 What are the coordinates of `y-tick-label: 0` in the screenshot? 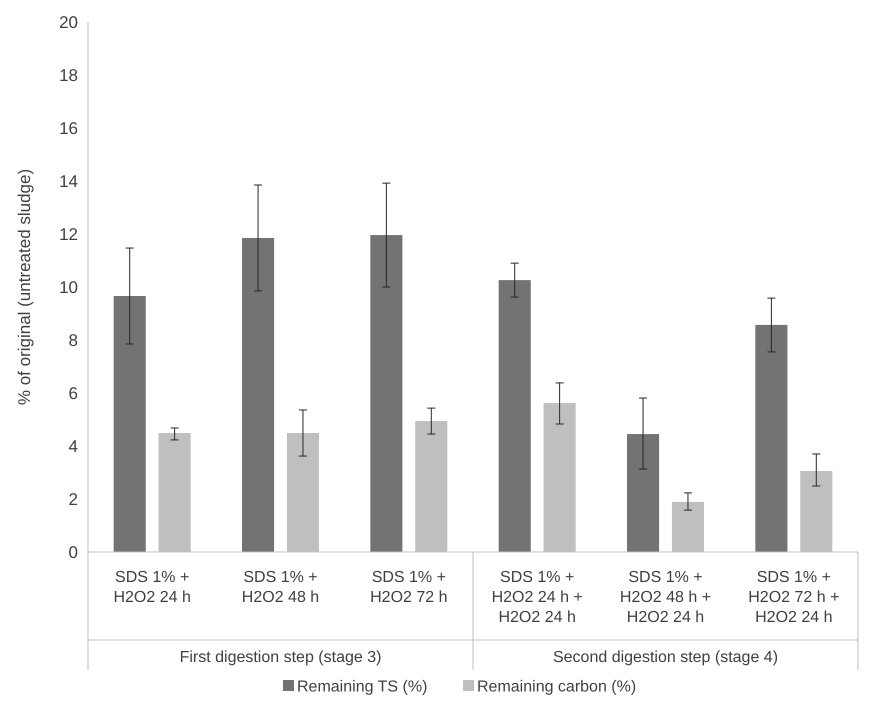 It's located at (73, 552).